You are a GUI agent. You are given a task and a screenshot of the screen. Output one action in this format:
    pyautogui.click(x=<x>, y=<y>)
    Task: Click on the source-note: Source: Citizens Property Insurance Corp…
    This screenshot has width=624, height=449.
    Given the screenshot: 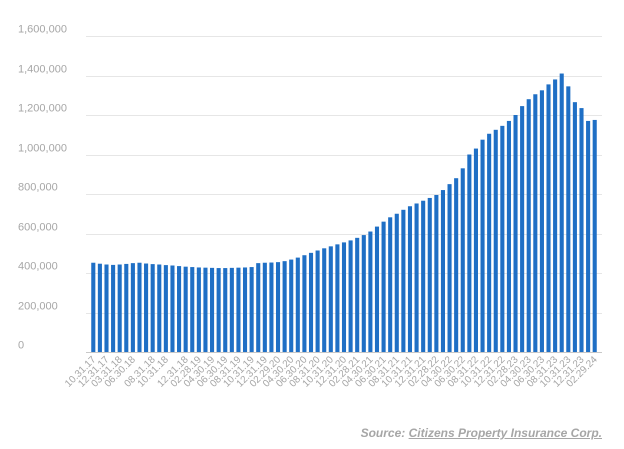 What is the action you would take?
    pyautogui.click(x=481, y=433)
    